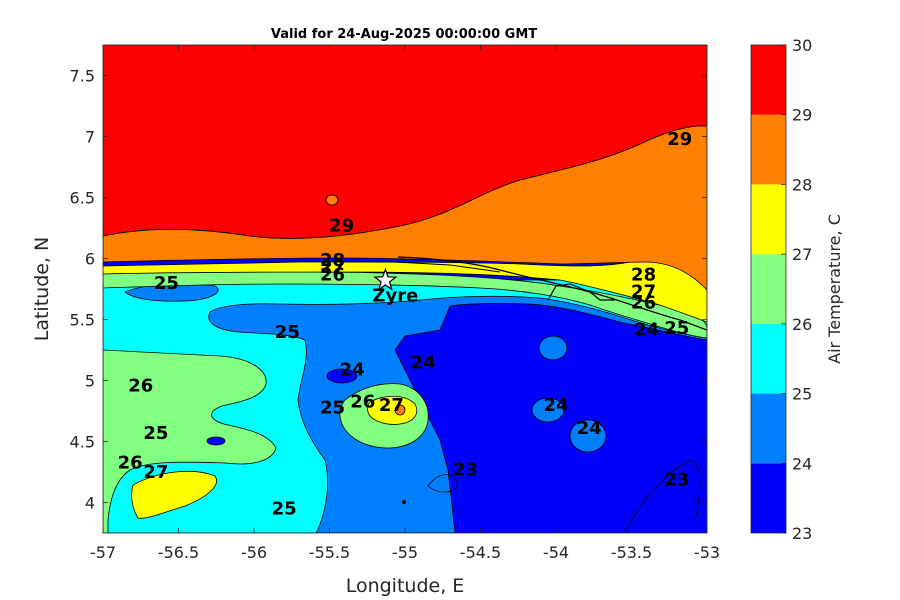 This screenshot has height=600, width=900. I want to click on border-line, so click(581, 292).